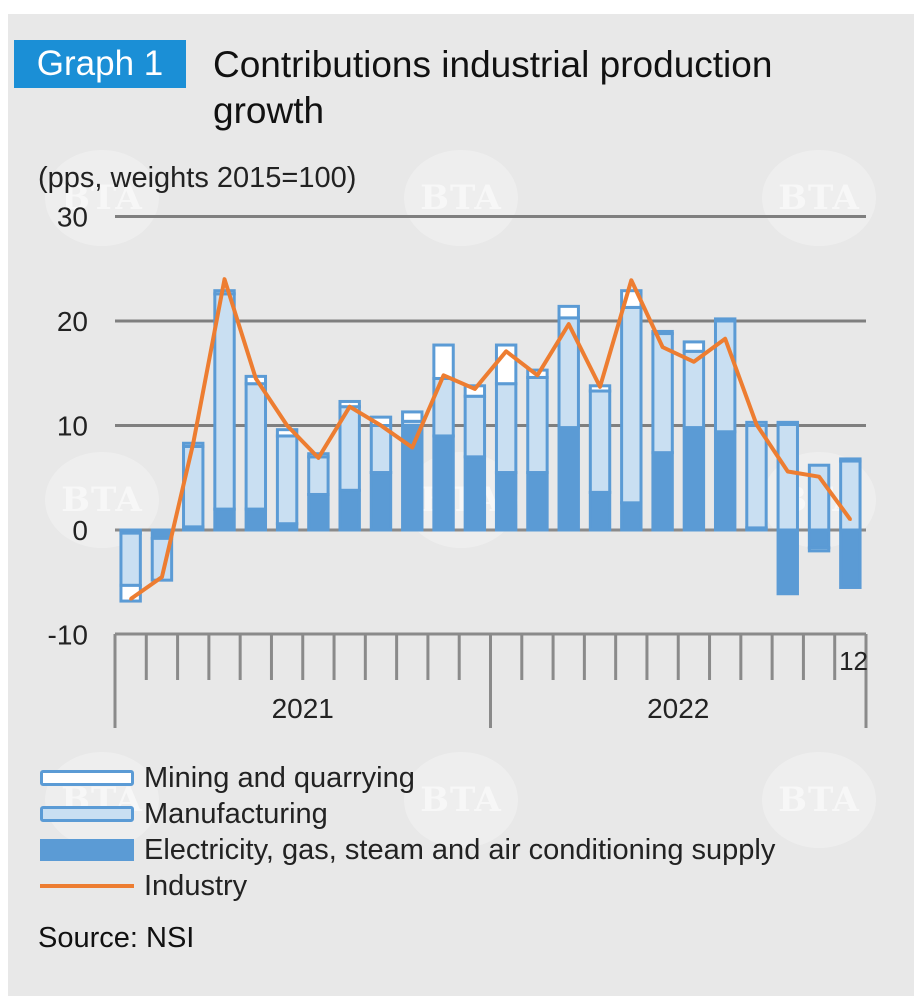  What do you see at coordinates (80, 530) in the screenshot?
I see `y-tick-label: 0` at bounding box center [80, 530].